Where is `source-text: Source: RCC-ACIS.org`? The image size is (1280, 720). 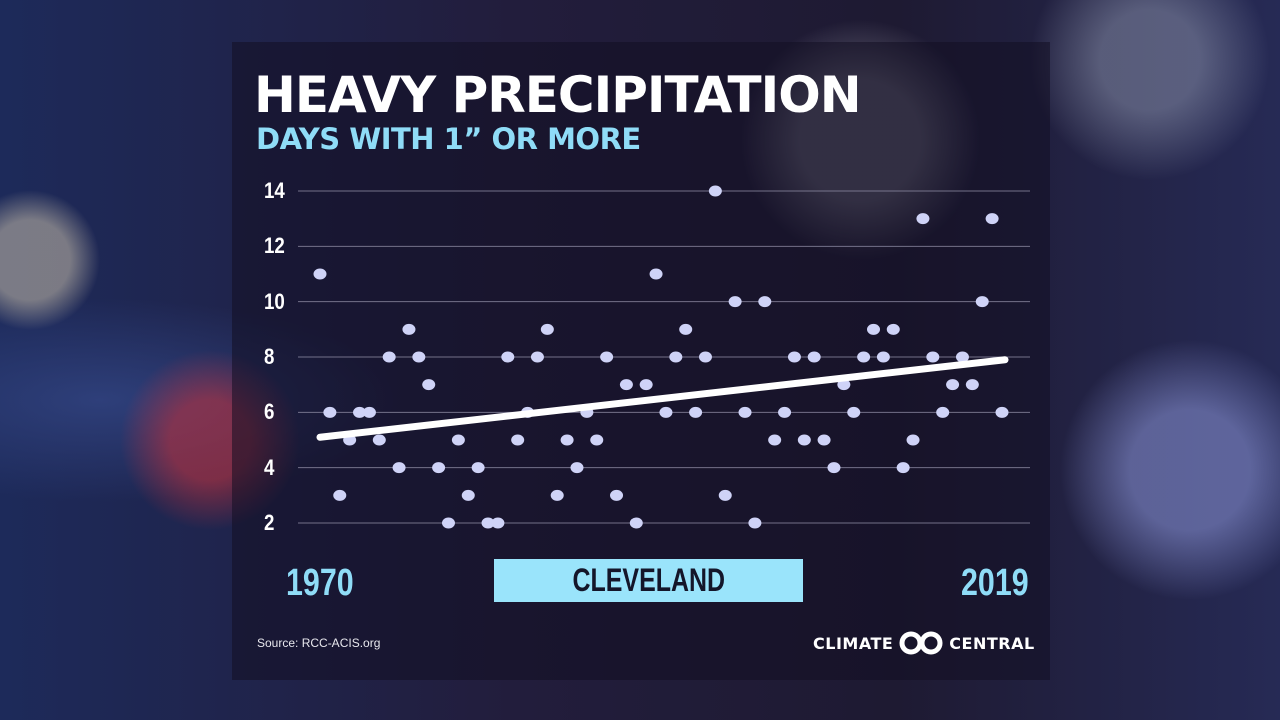
source-text: Source: RCC-ACIS.org is located at coordinates (319, 643).